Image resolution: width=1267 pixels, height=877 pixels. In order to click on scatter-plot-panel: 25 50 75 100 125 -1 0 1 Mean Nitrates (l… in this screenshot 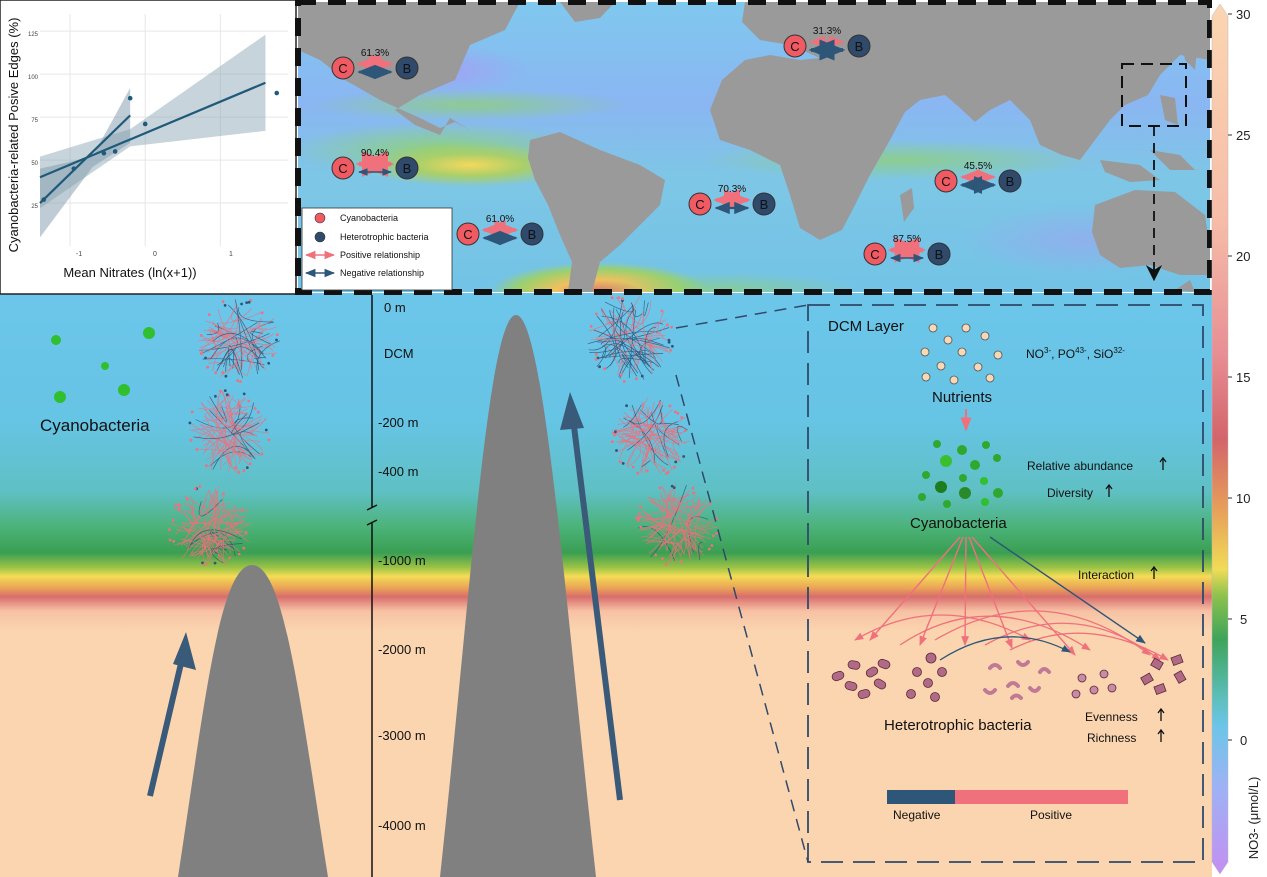, I will do `click(148, 147)`.